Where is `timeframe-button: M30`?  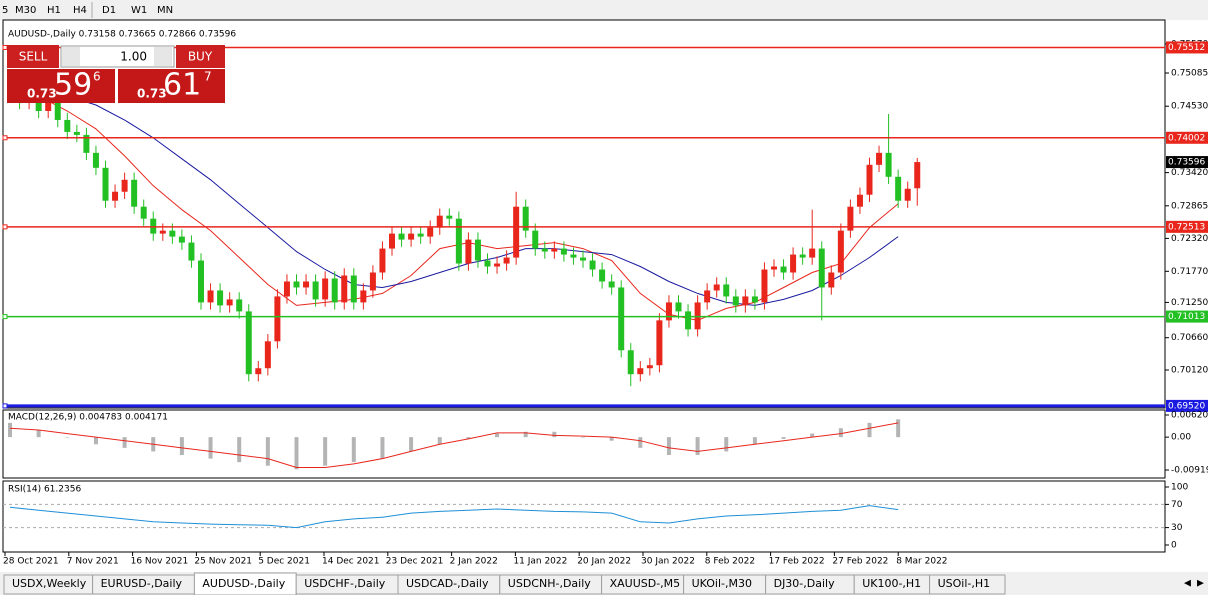
timeframe-button: M30 is located at coordinates (25, 10).